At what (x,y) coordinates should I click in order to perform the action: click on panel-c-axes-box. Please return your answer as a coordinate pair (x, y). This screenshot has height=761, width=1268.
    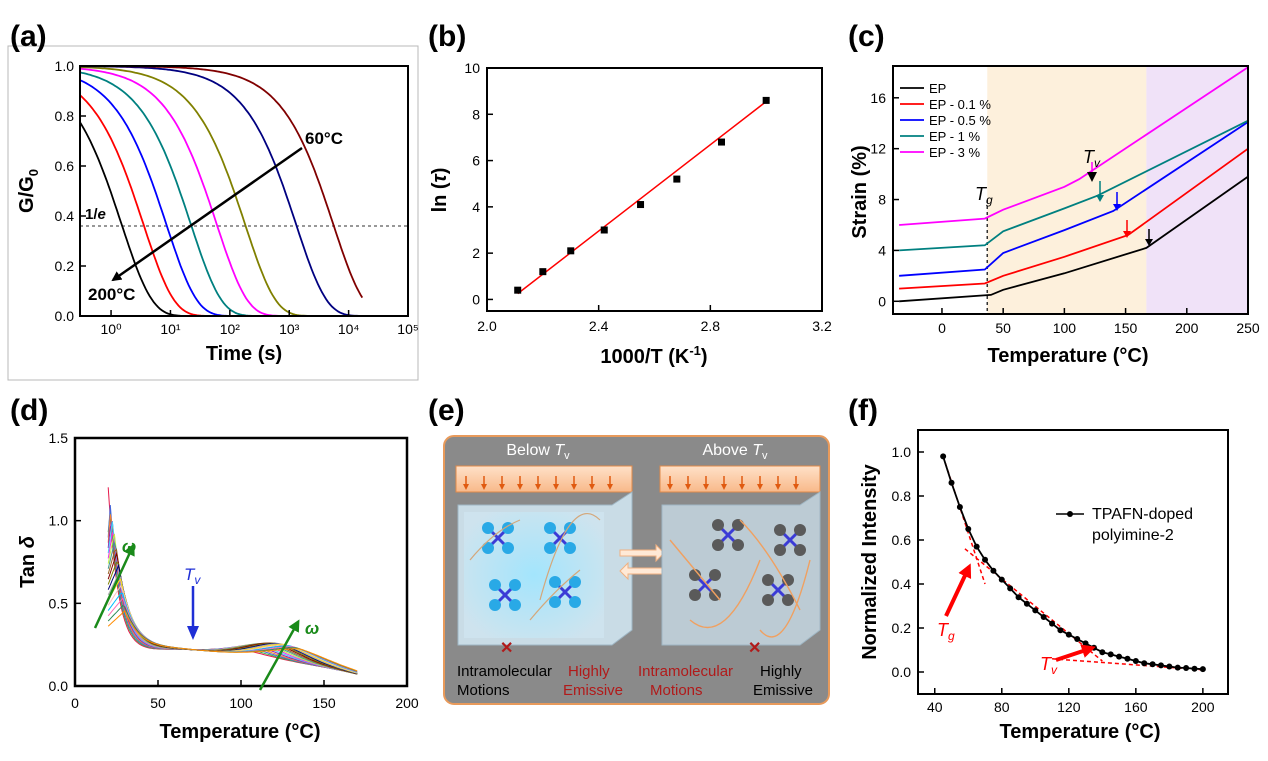
    Looking at the image, I should click on (1070, 190).